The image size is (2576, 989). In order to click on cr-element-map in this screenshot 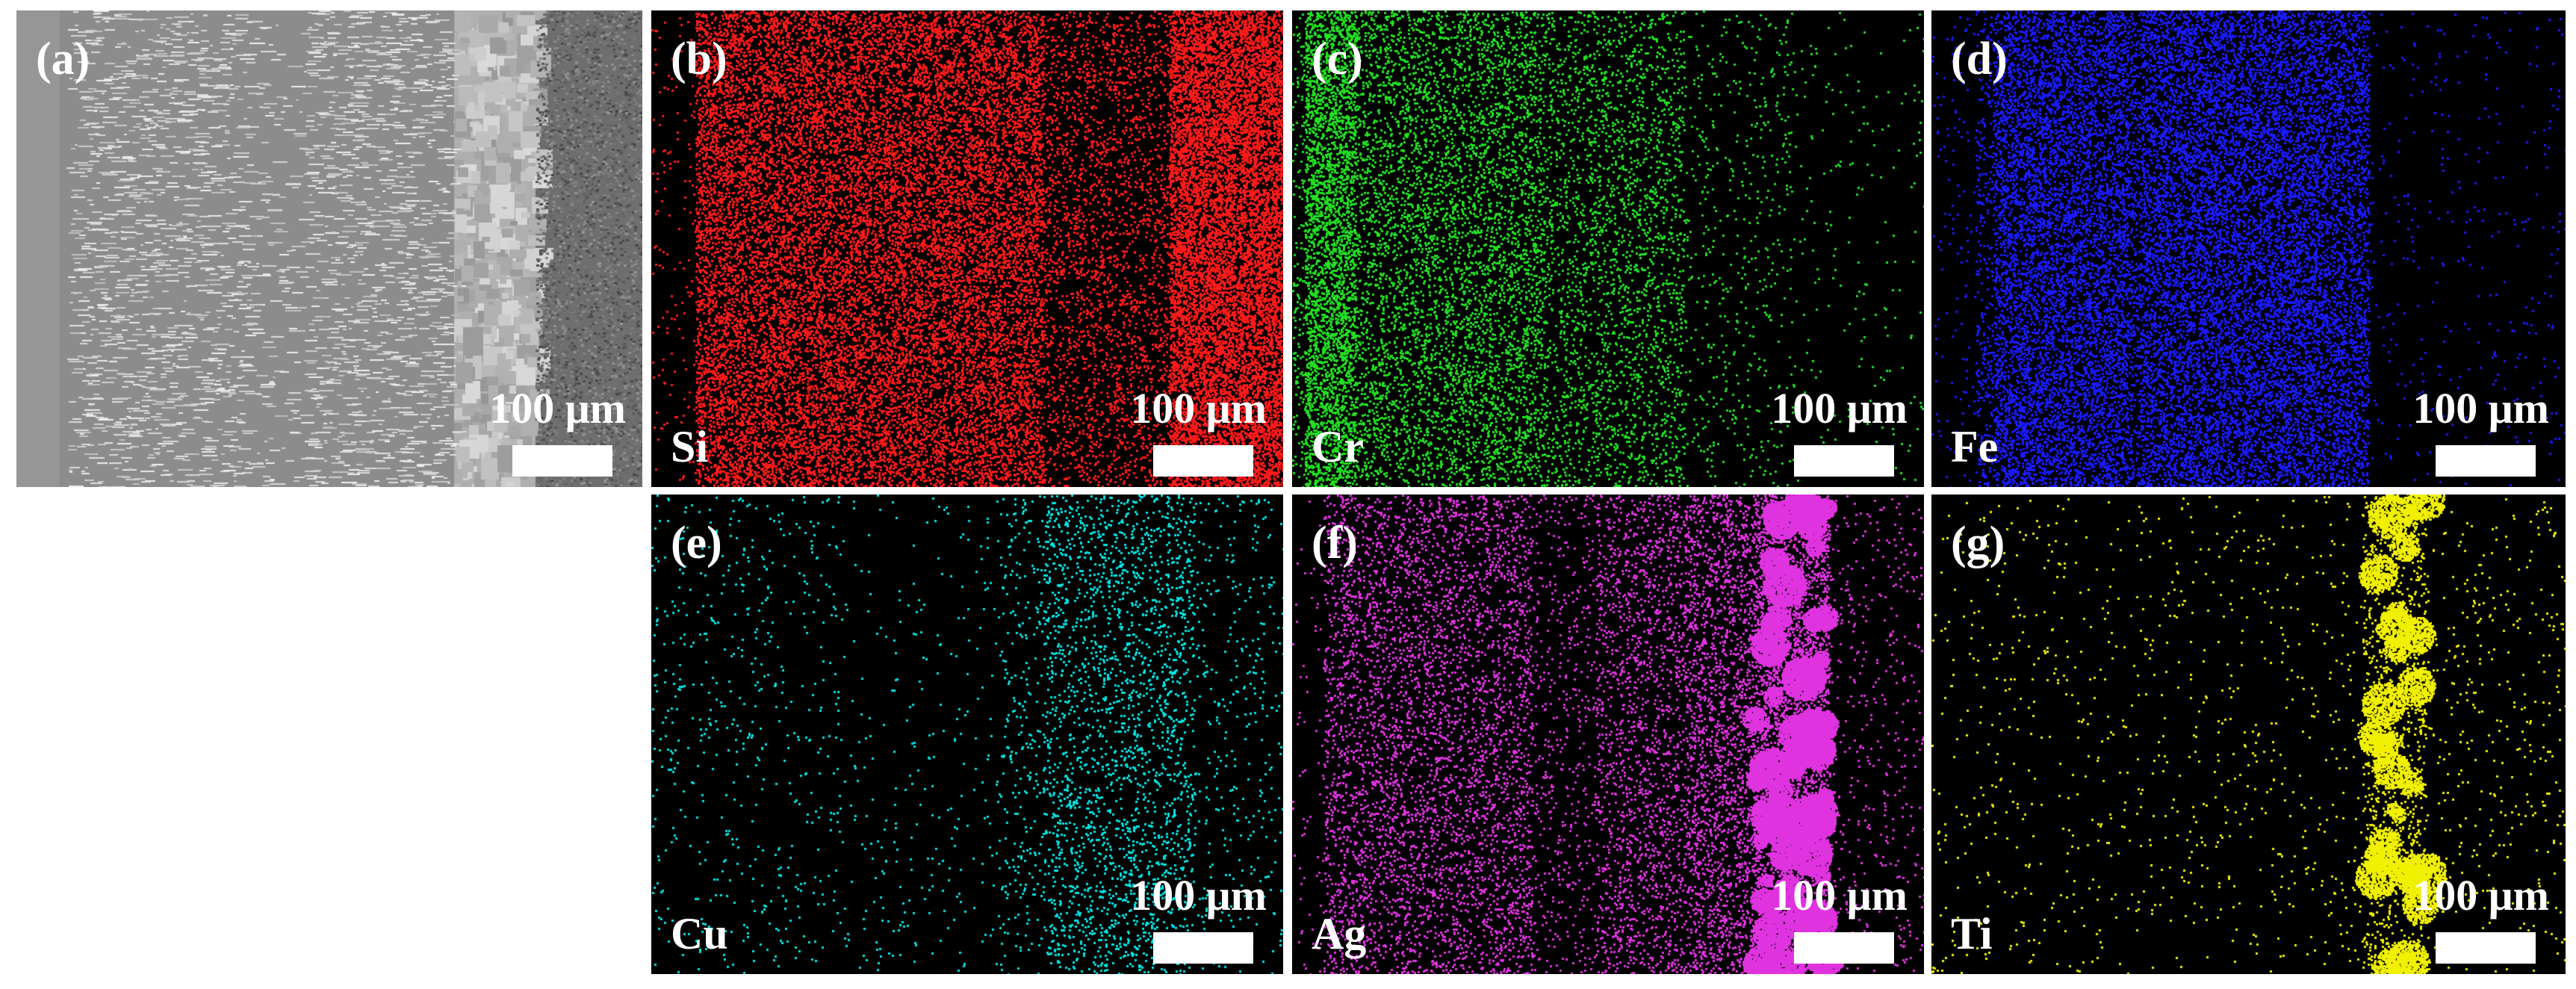, I will do `click(1608, 249)`.